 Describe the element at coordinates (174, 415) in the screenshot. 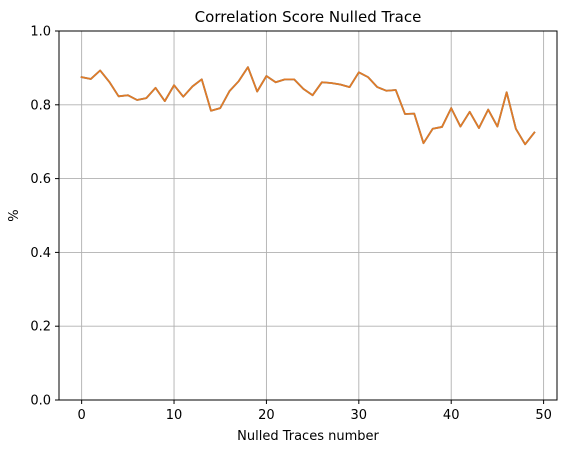

I see `x-tick-label: 10` at that location.